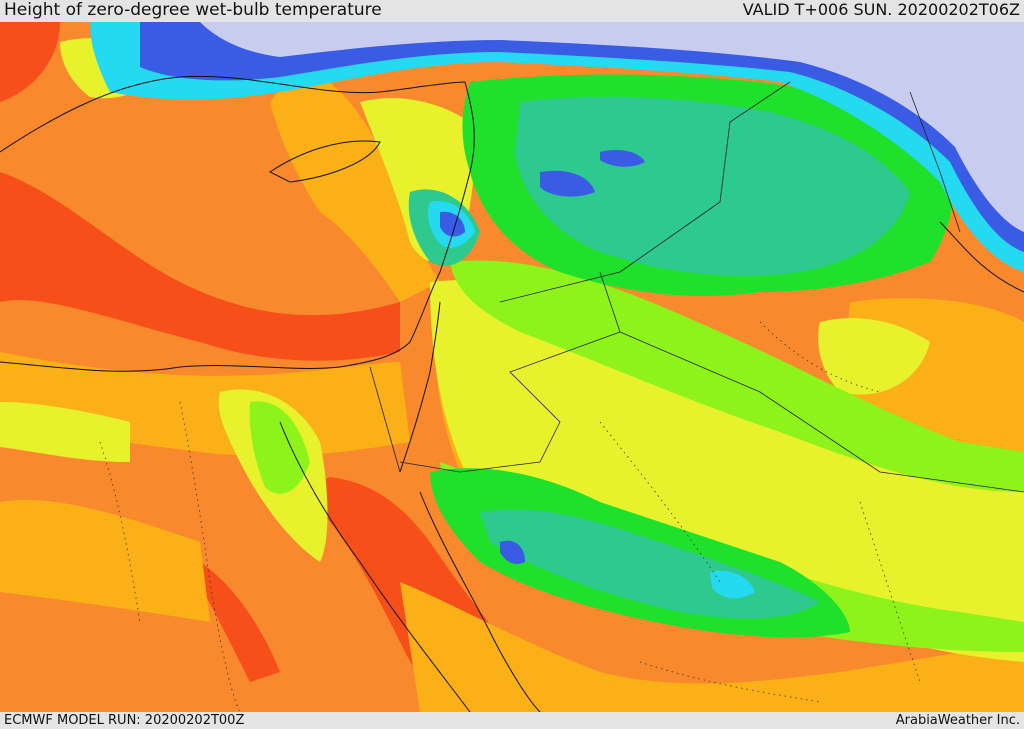 The height and width of the screenshot is (729, 1024). I want to click on brand-label: ArabiaWeather Inc., so click(957, 720).